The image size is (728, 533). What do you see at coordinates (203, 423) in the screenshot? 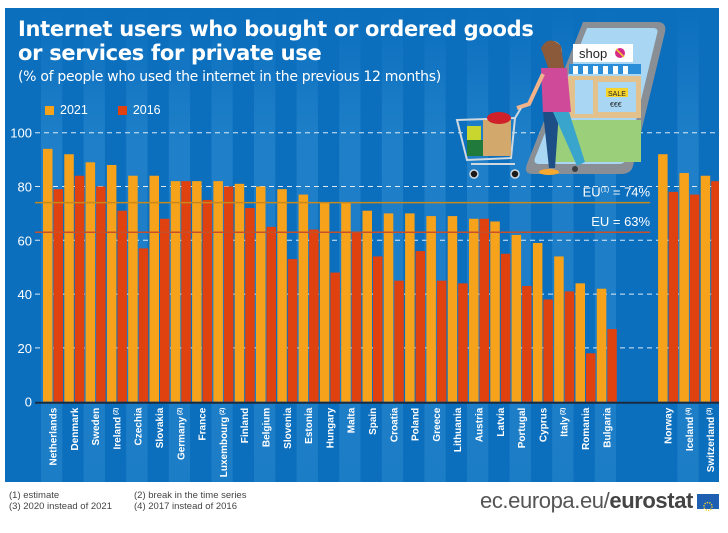
I see `x-label-france: France` at bounding box center [203, 423].